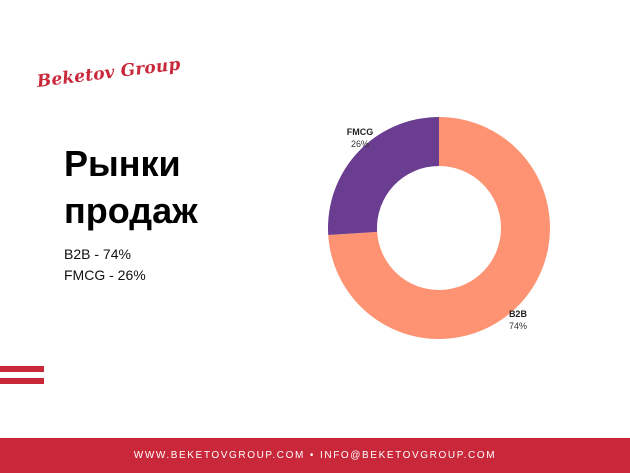  Describe the element at coordinates (105, 275) in the screenshot. I see `summary-line-fmcg: FMCG - 26%` at that location.